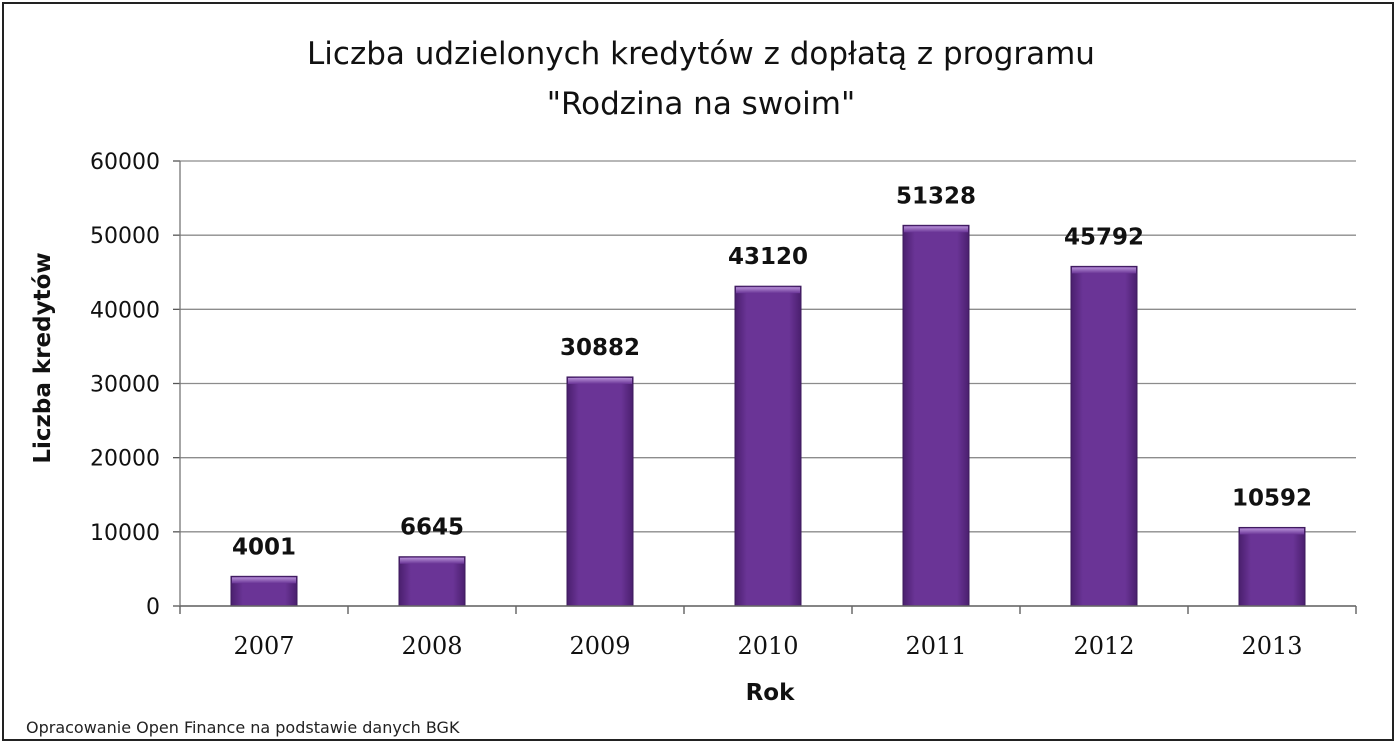  What do you see at coordinates (701, 104) in the screenshot?
I see `chart-title-line2: "Rodzina na swoim"` at bounding box center [701, 104].